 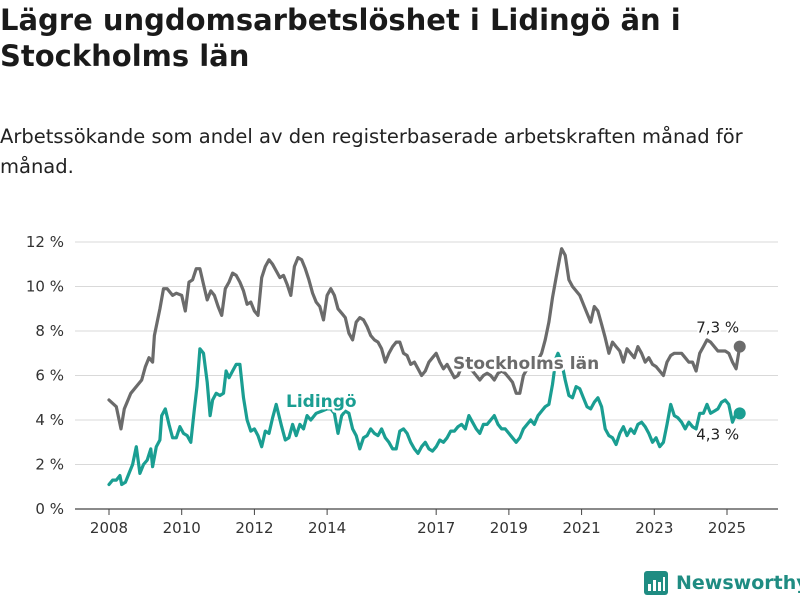 I want to click on end-point-lidingo, so click(x=739, y=413).